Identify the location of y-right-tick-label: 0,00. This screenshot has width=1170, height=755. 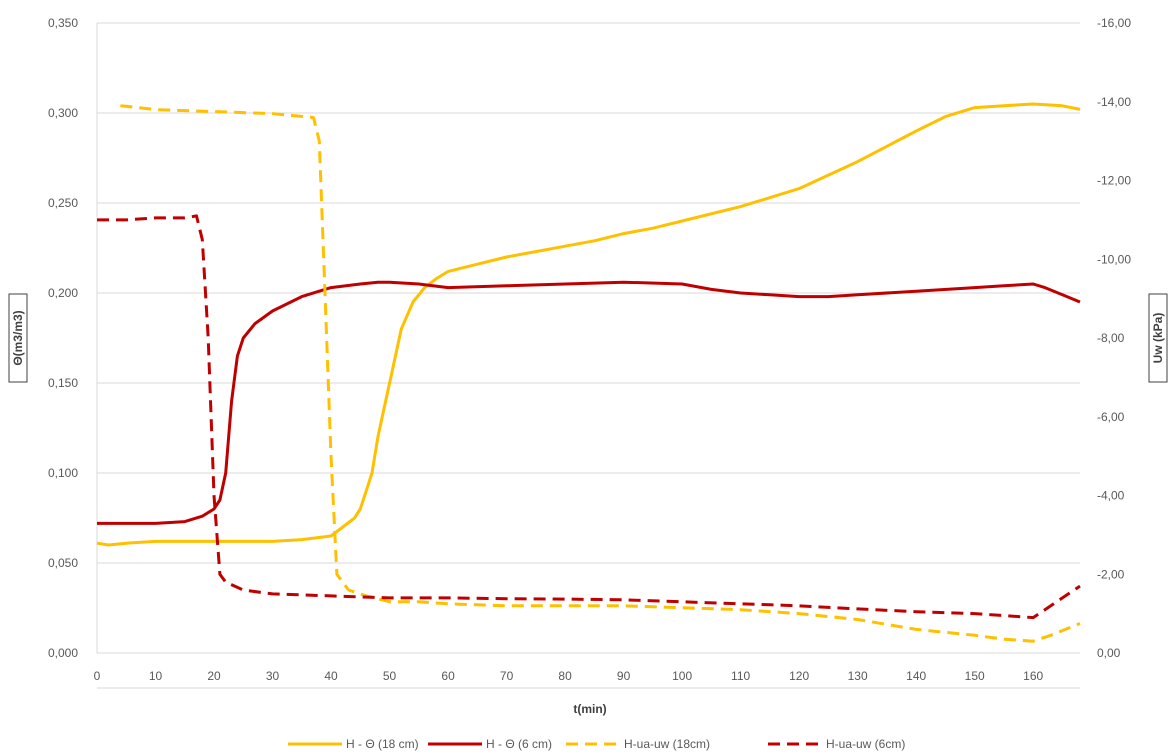
(1109, 653).